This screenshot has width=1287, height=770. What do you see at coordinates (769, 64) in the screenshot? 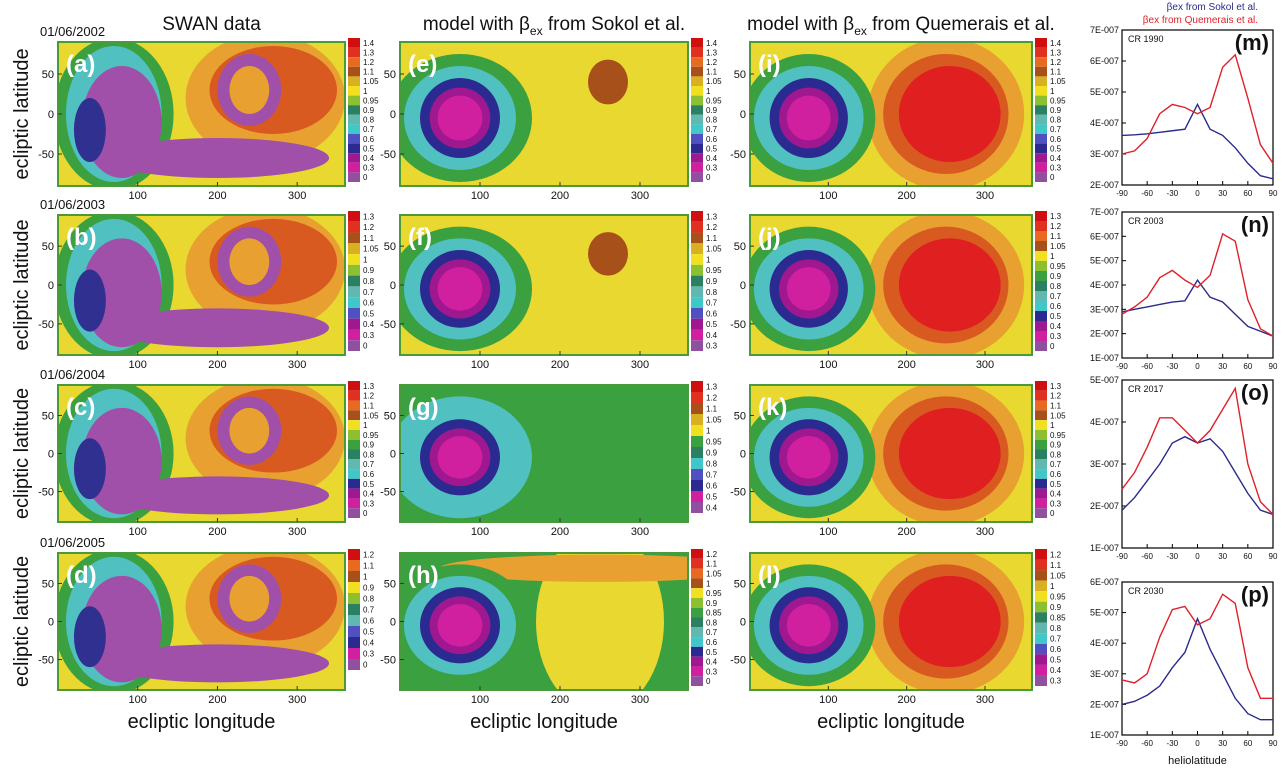
I see `panel-letter: (i)` at bounding box center [769, 64].